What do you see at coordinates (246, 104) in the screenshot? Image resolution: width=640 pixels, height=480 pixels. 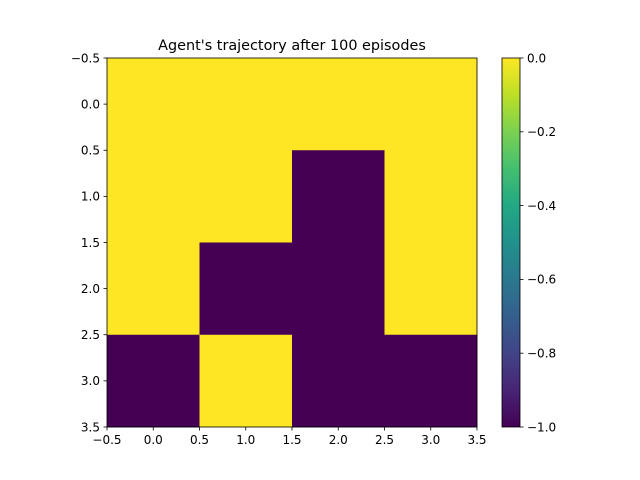 I see `heatmap-cell-r0-c1` at bounding box center [246, 104].